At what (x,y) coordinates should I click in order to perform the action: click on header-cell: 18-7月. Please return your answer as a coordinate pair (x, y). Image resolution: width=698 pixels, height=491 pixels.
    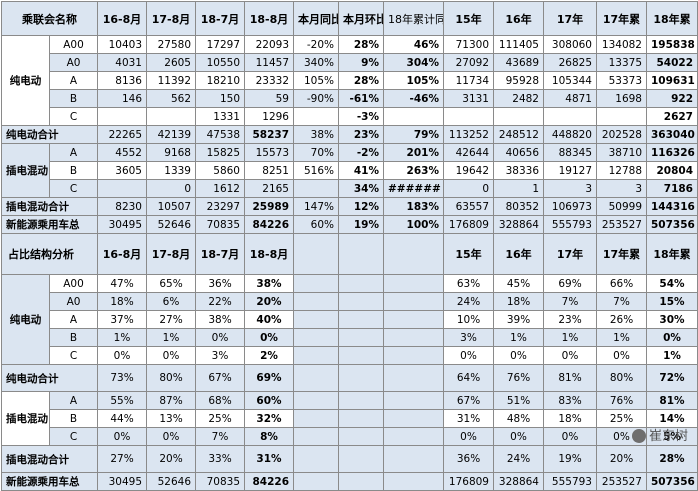
    Looking at the image, I should click on (220, 254).